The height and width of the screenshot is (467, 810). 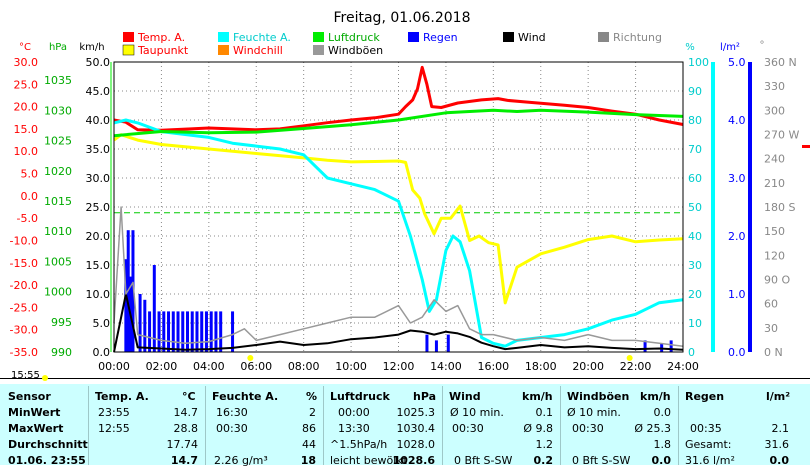 I want to click on tick-label-direction: 360 N, so click(x=780, y=62).